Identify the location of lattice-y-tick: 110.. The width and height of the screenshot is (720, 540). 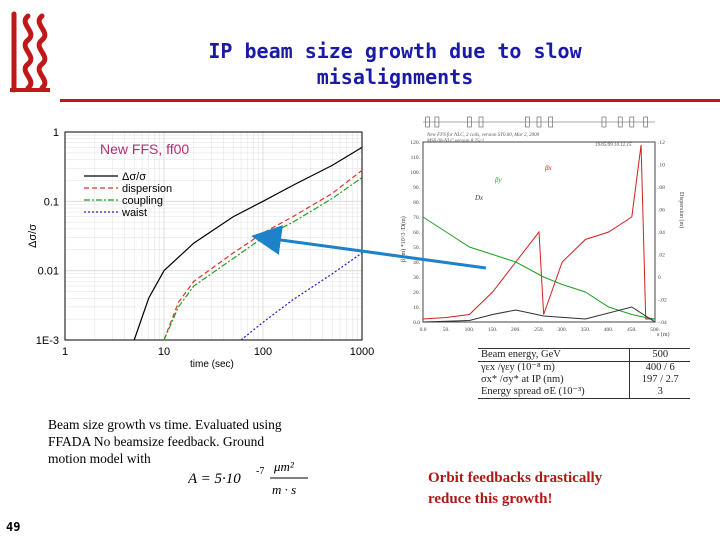
(416, 158).